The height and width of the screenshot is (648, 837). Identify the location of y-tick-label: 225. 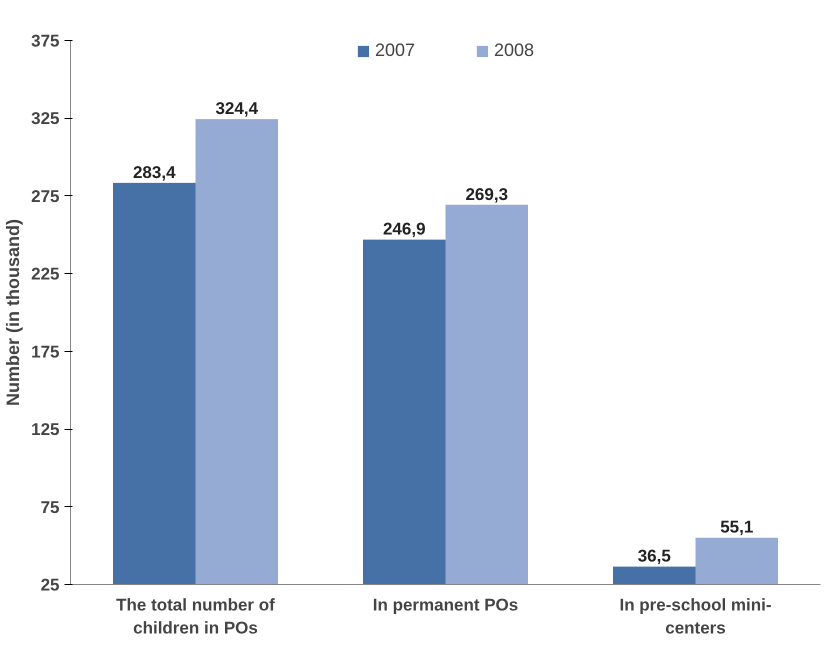
(45, 274).